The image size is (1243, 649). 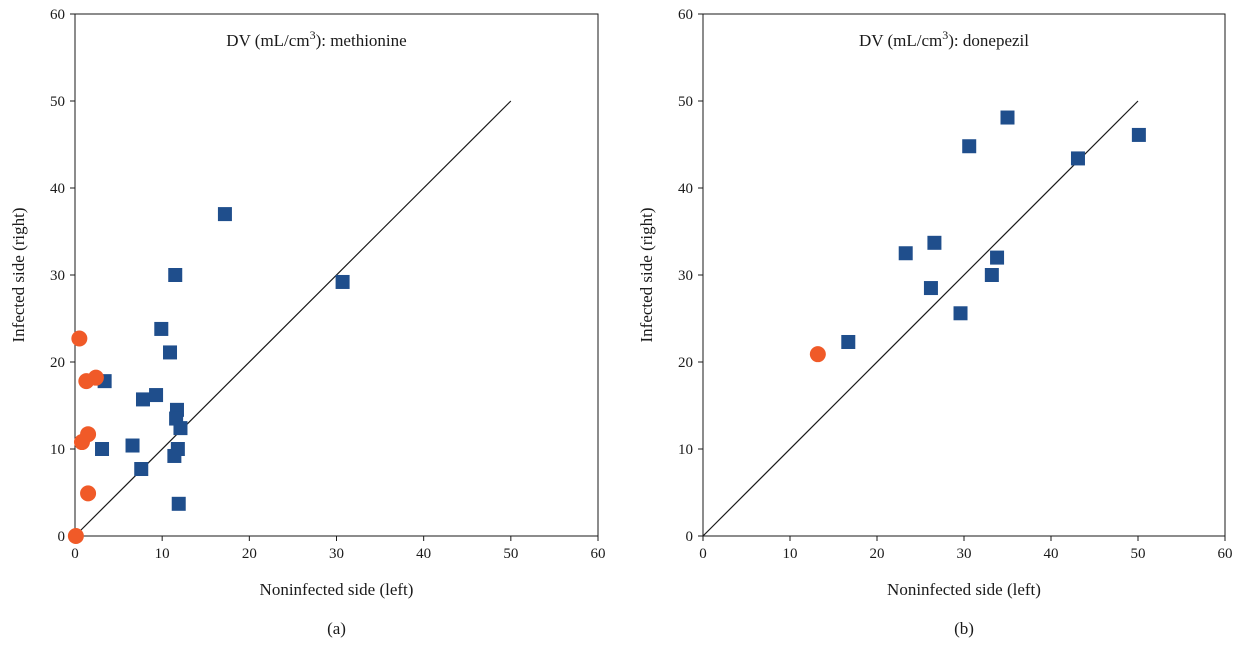 What do you see at coordinates (944, 39) in the screenshot?
I see `chart-title: DV (mL/cm3): donepezil` at bounding box center [944, 39].